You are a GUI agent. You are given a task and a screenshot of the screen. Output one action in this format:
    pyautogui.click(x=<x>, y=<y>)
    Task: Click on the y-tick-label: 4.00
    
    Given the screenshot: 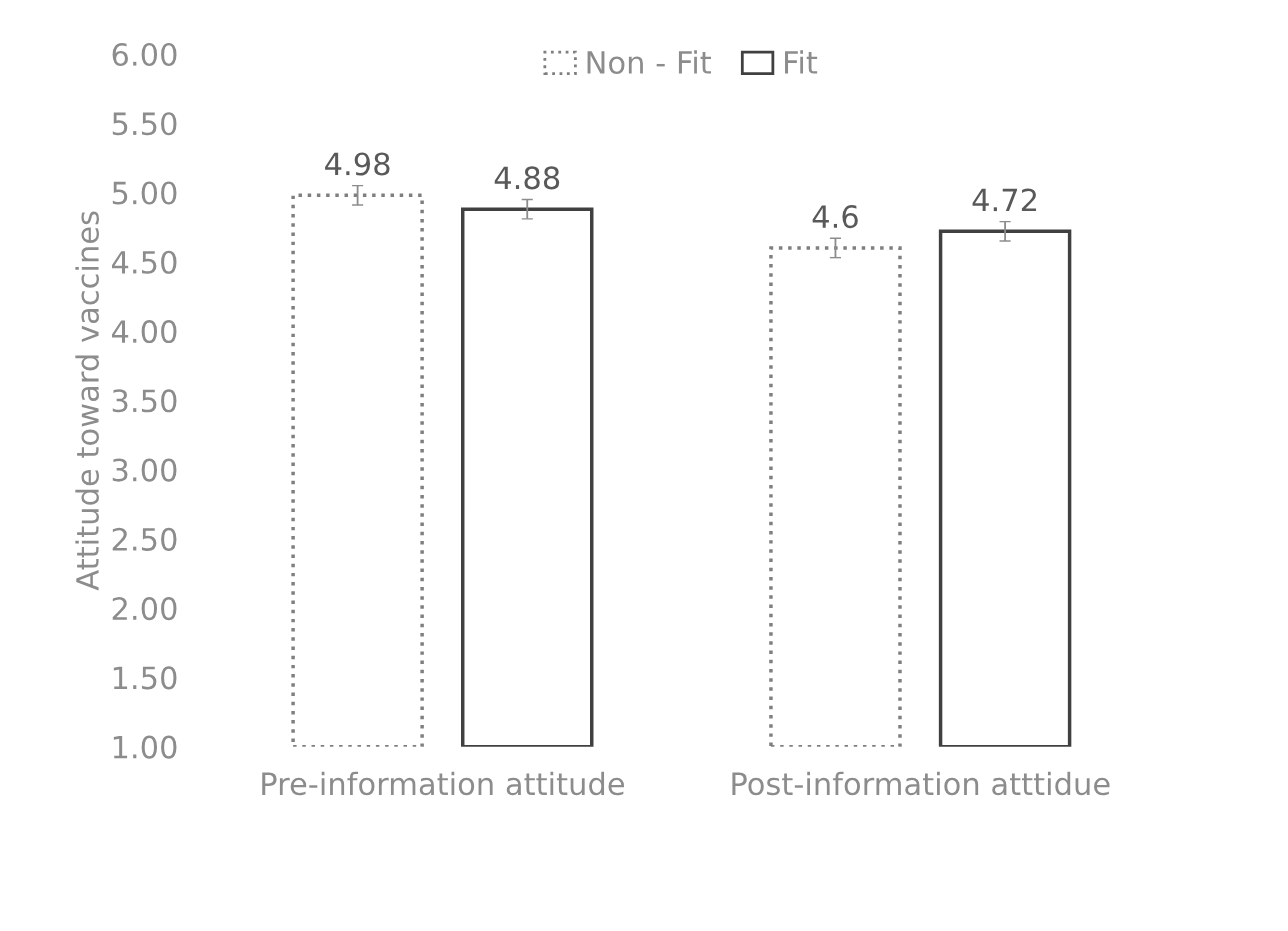 What is the action you would take?
    pyautogui.click(x=144, y=331)
    